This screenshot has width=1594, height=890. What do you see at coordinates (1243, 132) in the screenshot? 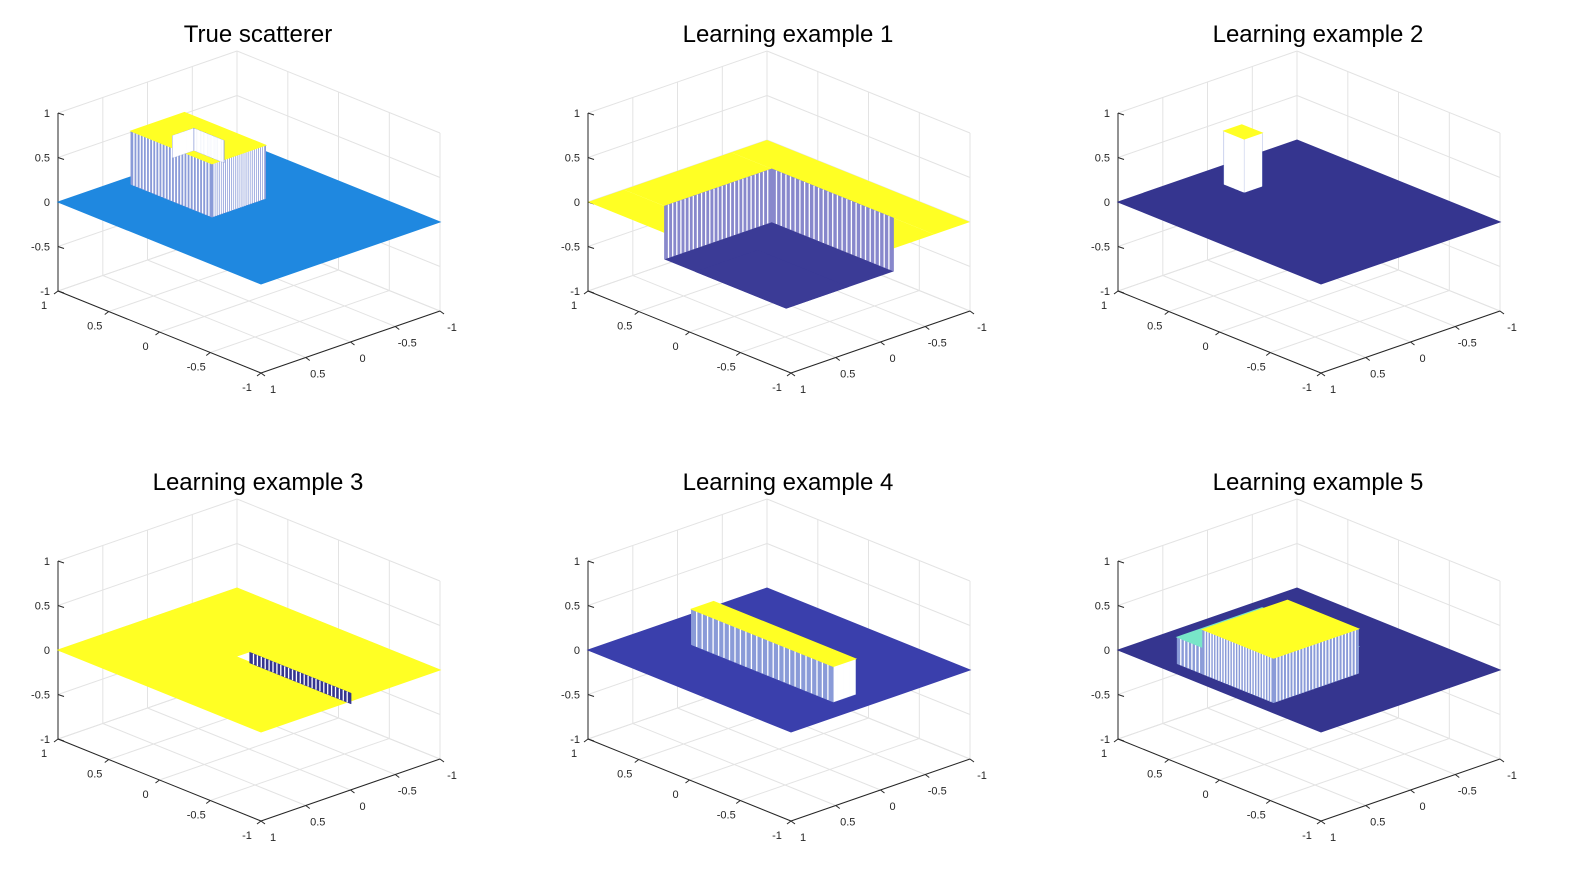
I see `block-top` at bounding box center [1243, 132].